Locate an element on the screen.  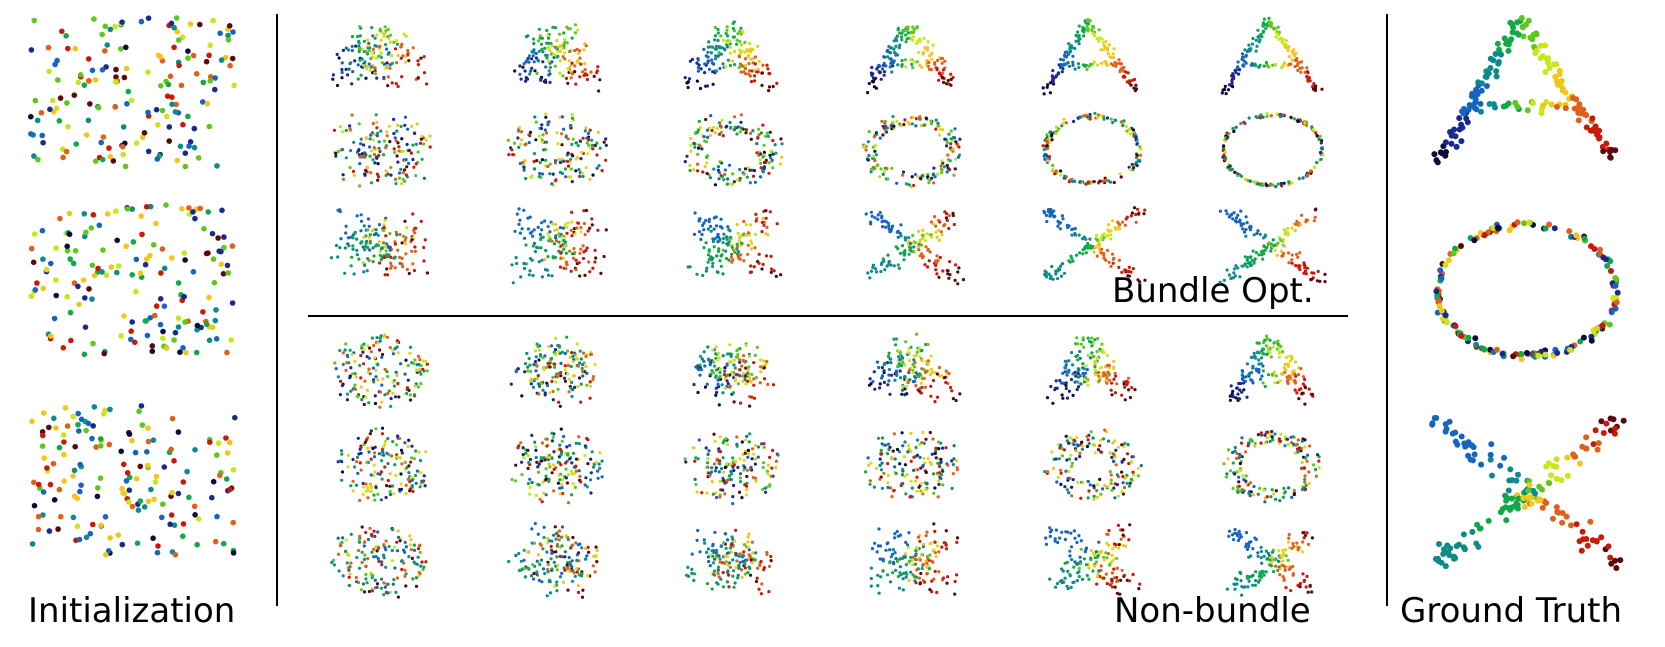
bundle-panel-r3-c1 is located at coordinates (379, 242).